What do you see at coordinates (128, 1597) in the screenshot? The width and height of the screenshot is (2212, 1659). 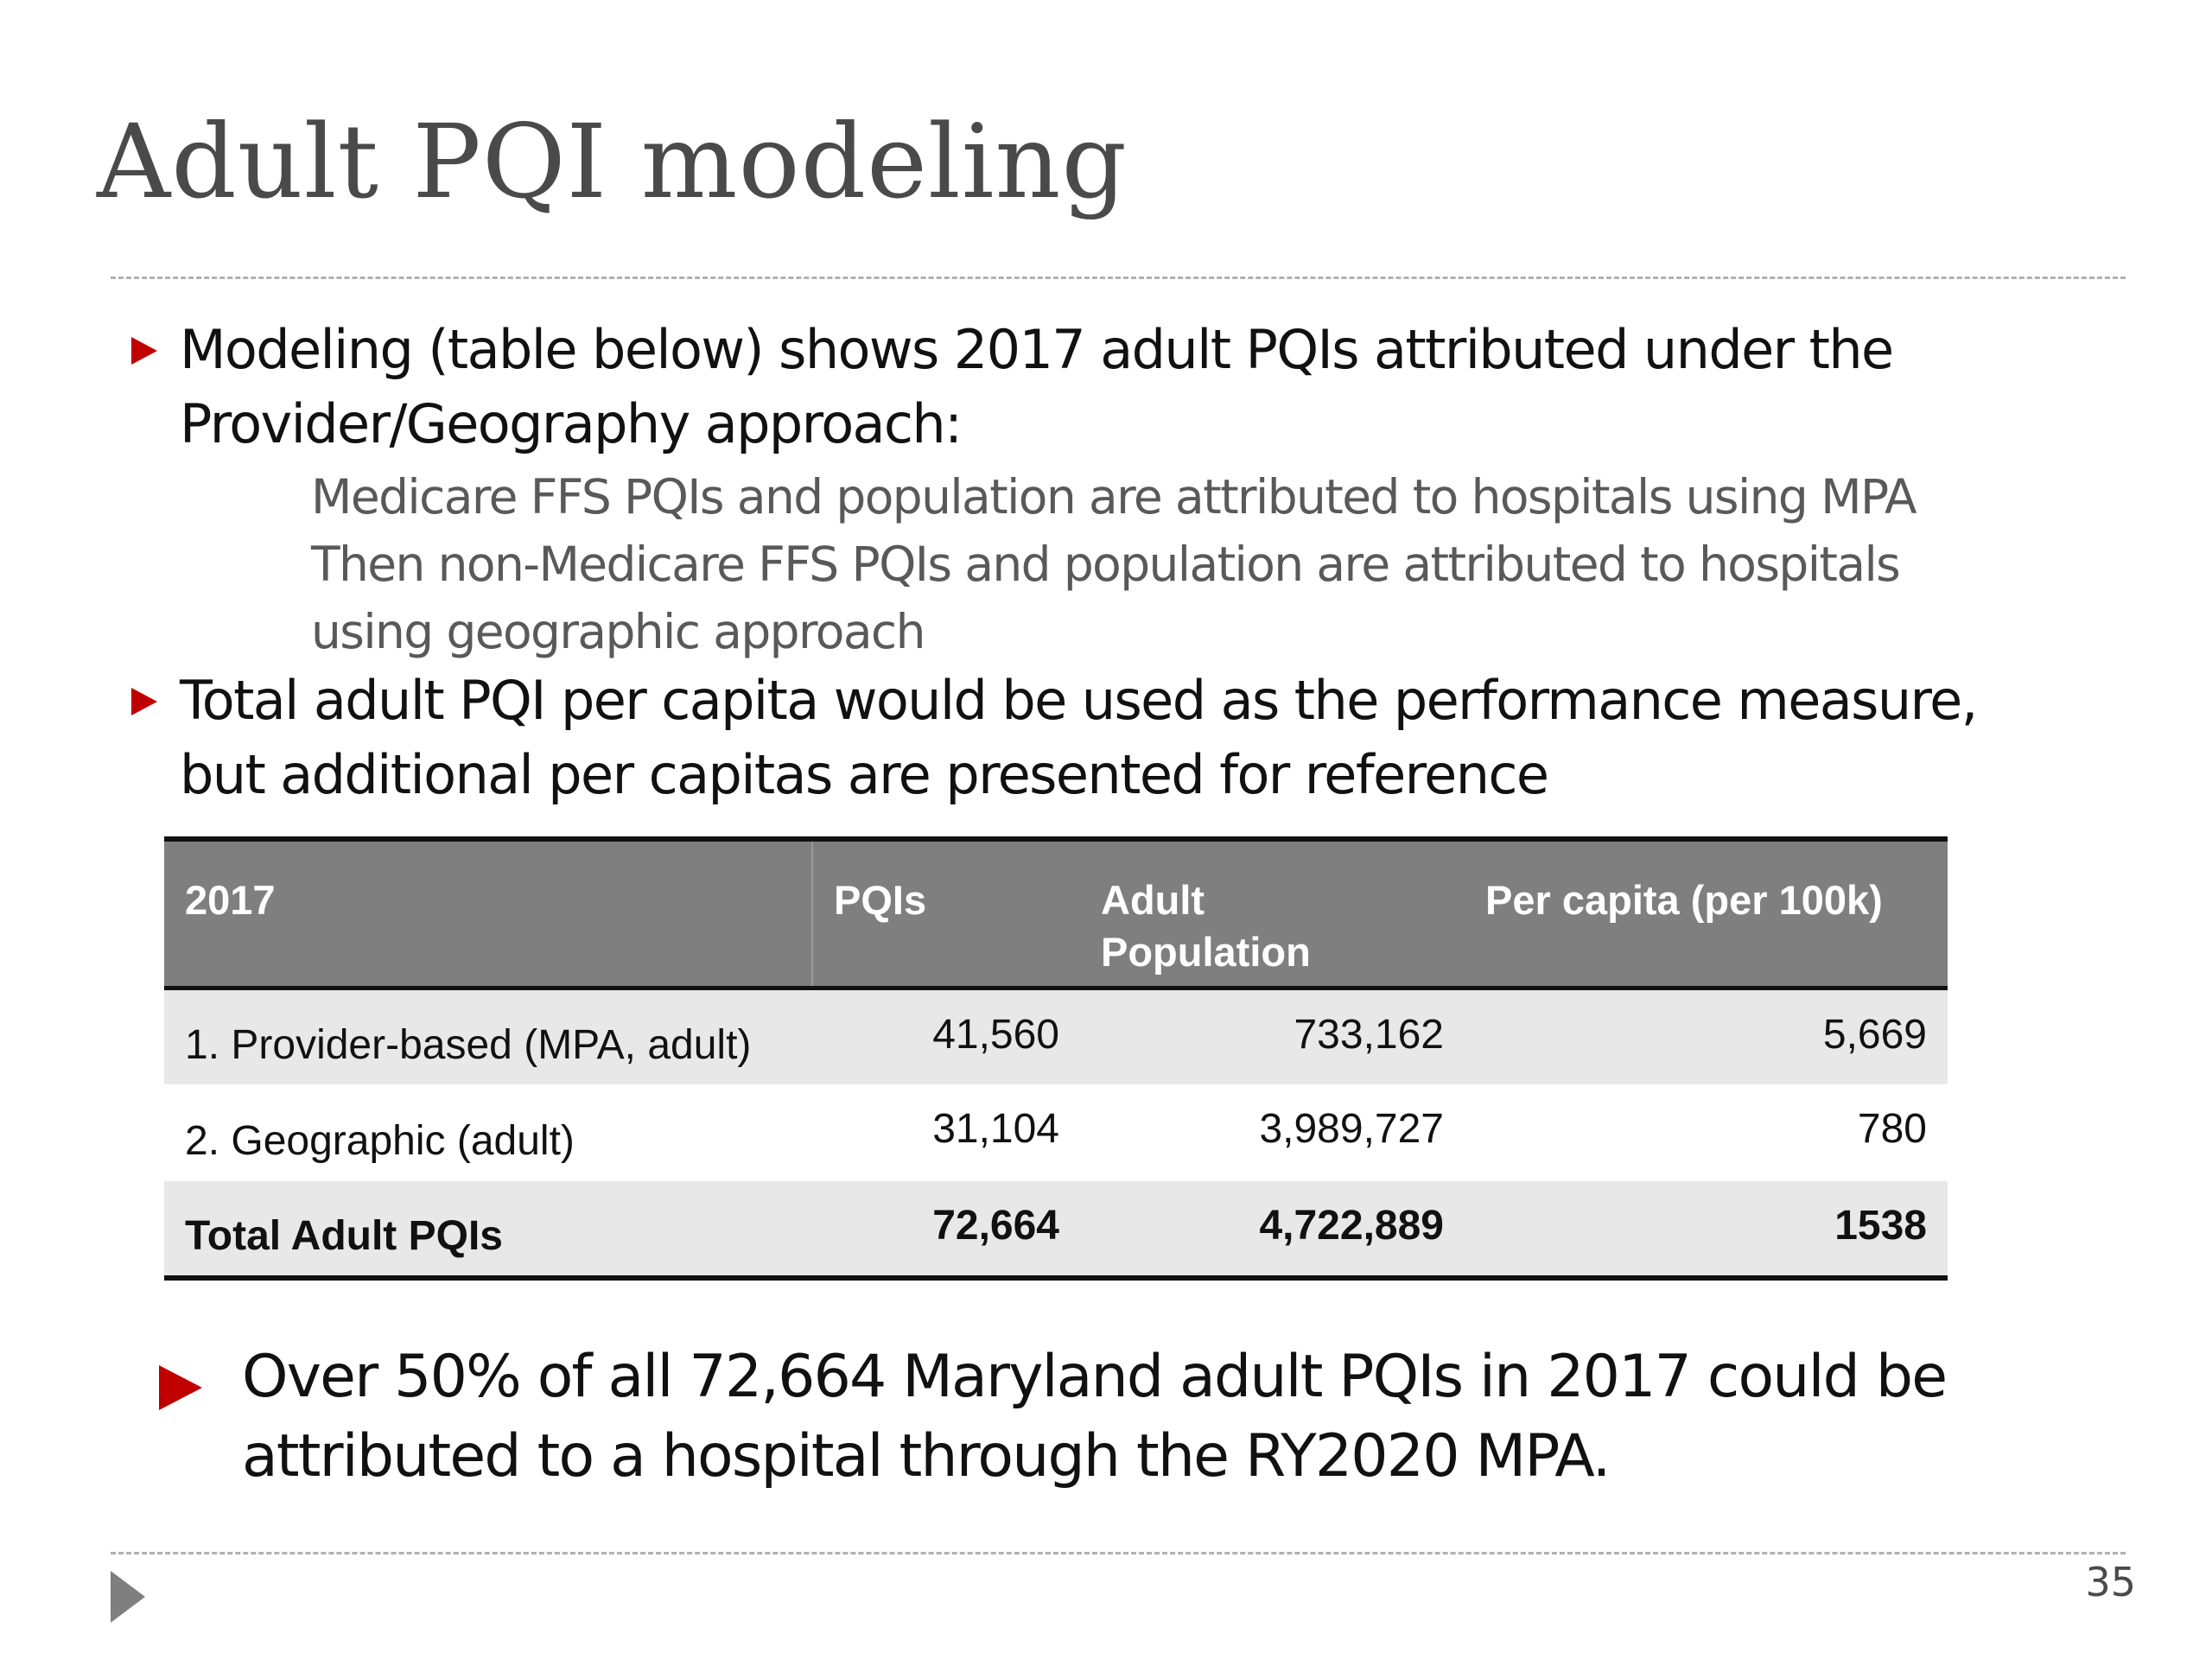 I see `next-slide-arrow-icon` at bounding box center [128, 1597].